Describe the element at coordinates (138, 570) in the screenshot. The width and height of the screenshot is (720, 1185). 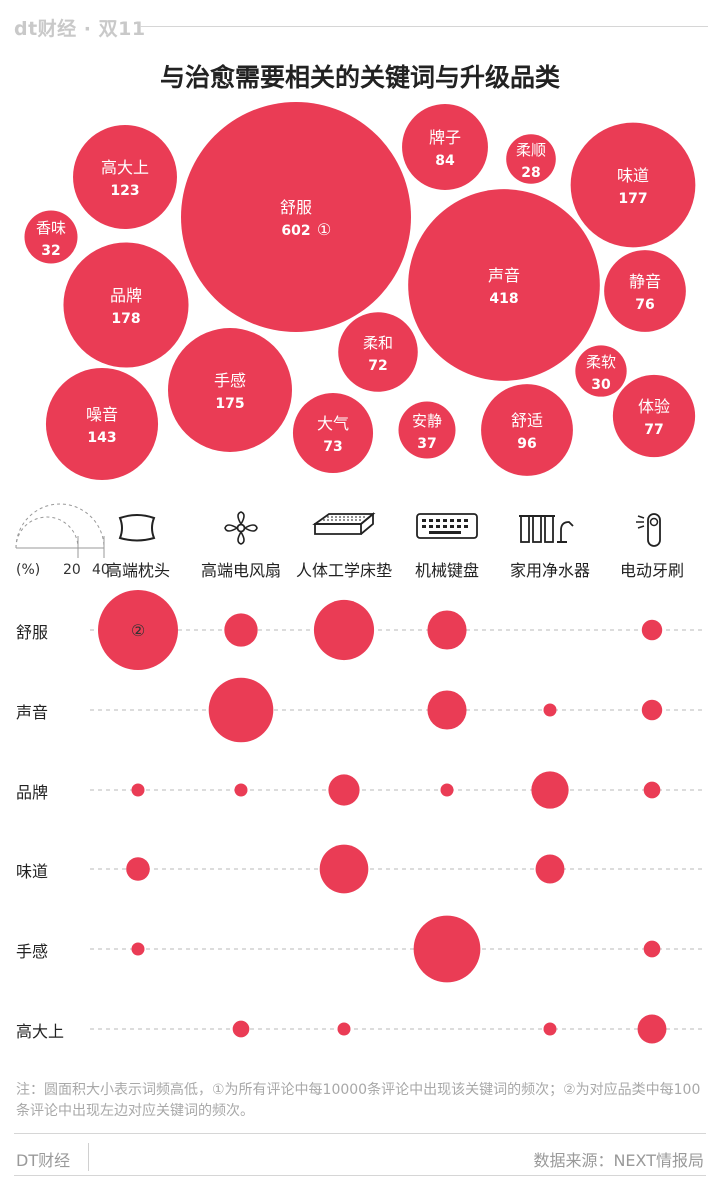
I see `category-label-pillow: 高端枕头` at that location.